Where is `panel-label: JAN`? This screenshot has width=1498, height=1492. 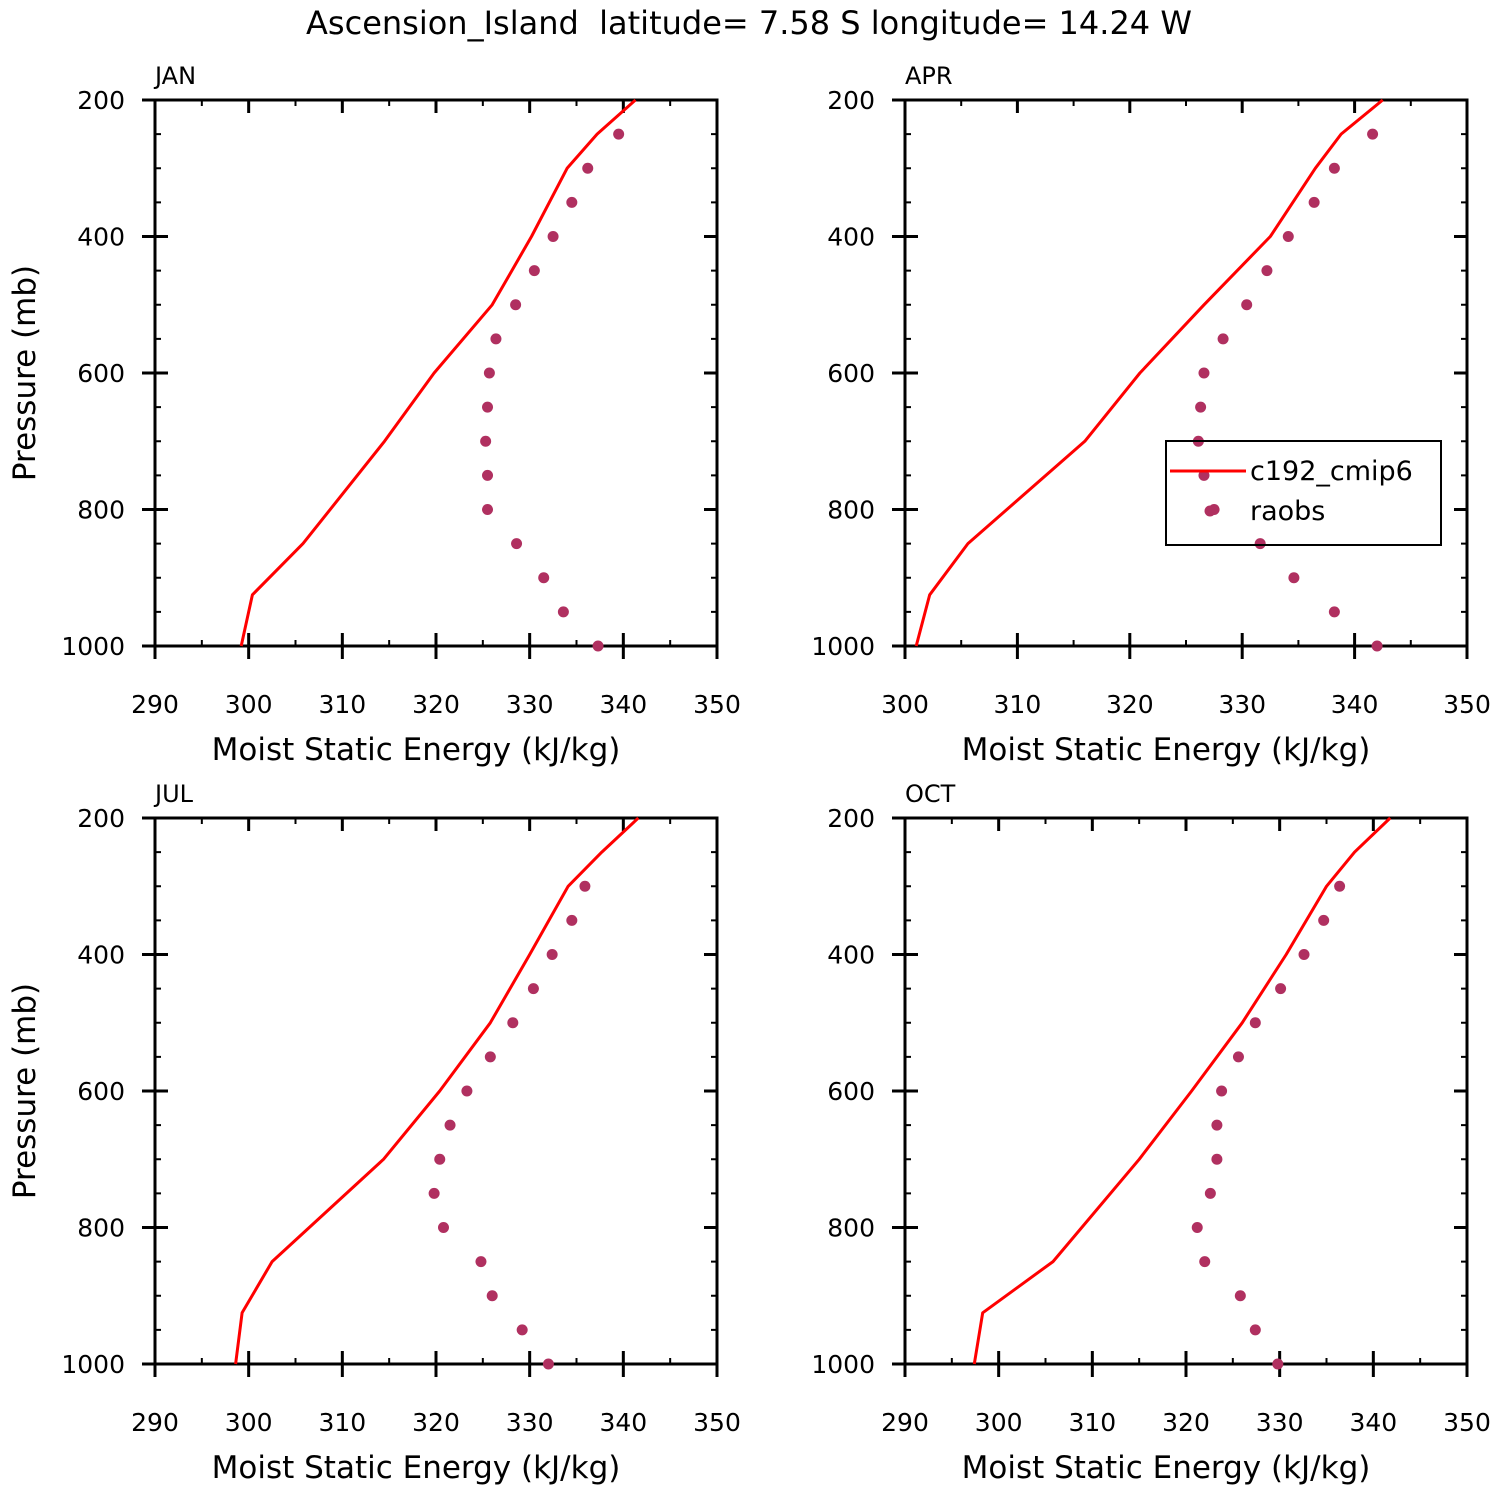 panel-label: JAN is located at coordinates (174, 76).